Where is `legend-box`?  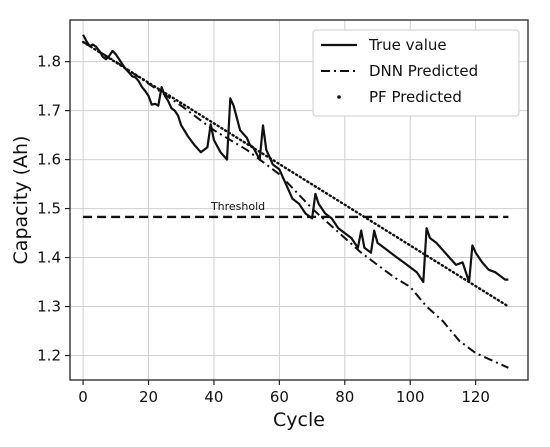
legend-box is located at coordinates (416, 73).